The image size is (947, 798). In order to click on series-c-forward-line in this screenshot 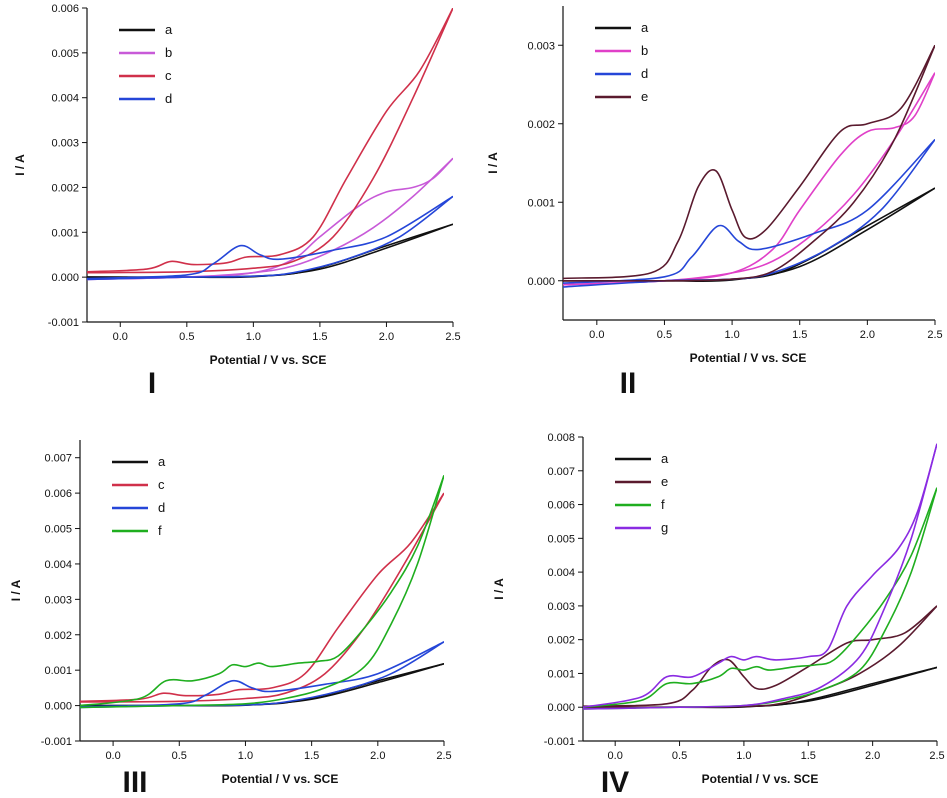, I will do `click(270, 140)`.